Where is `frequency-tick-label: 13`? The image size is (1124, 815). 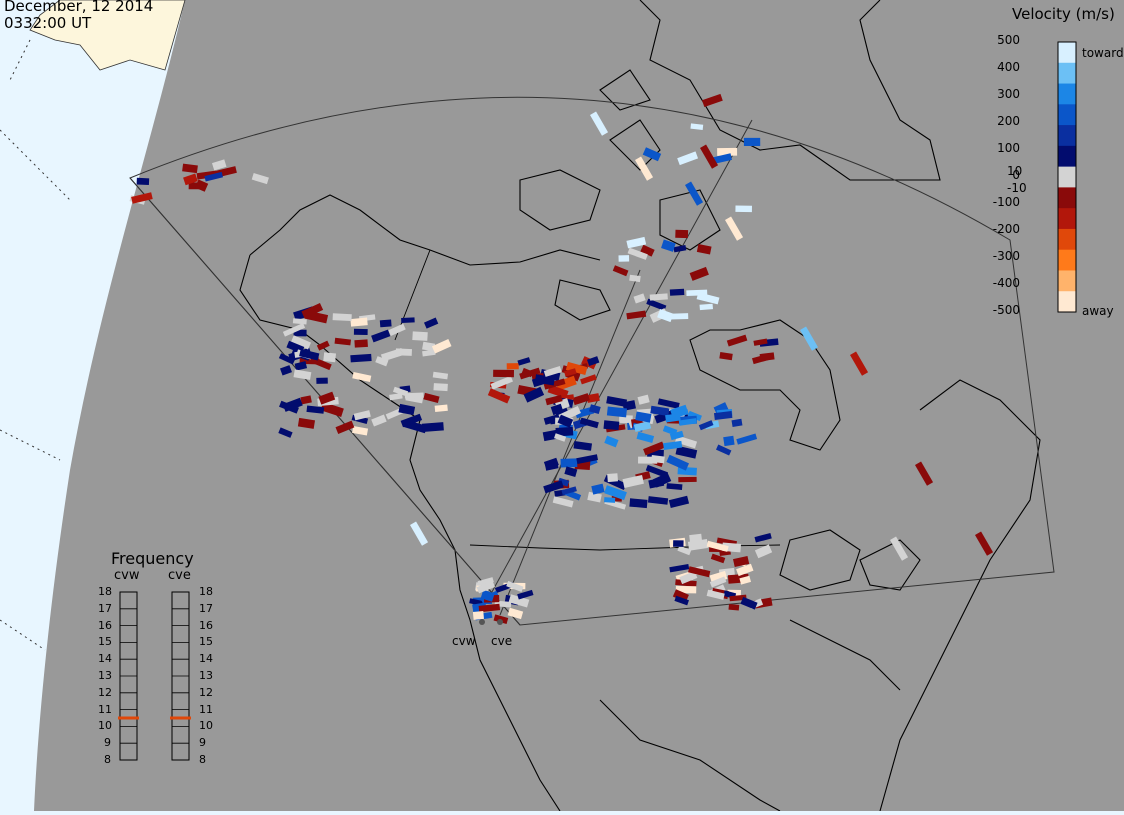
frequency-tick-label: 13 is located at coordinates (105, 675).